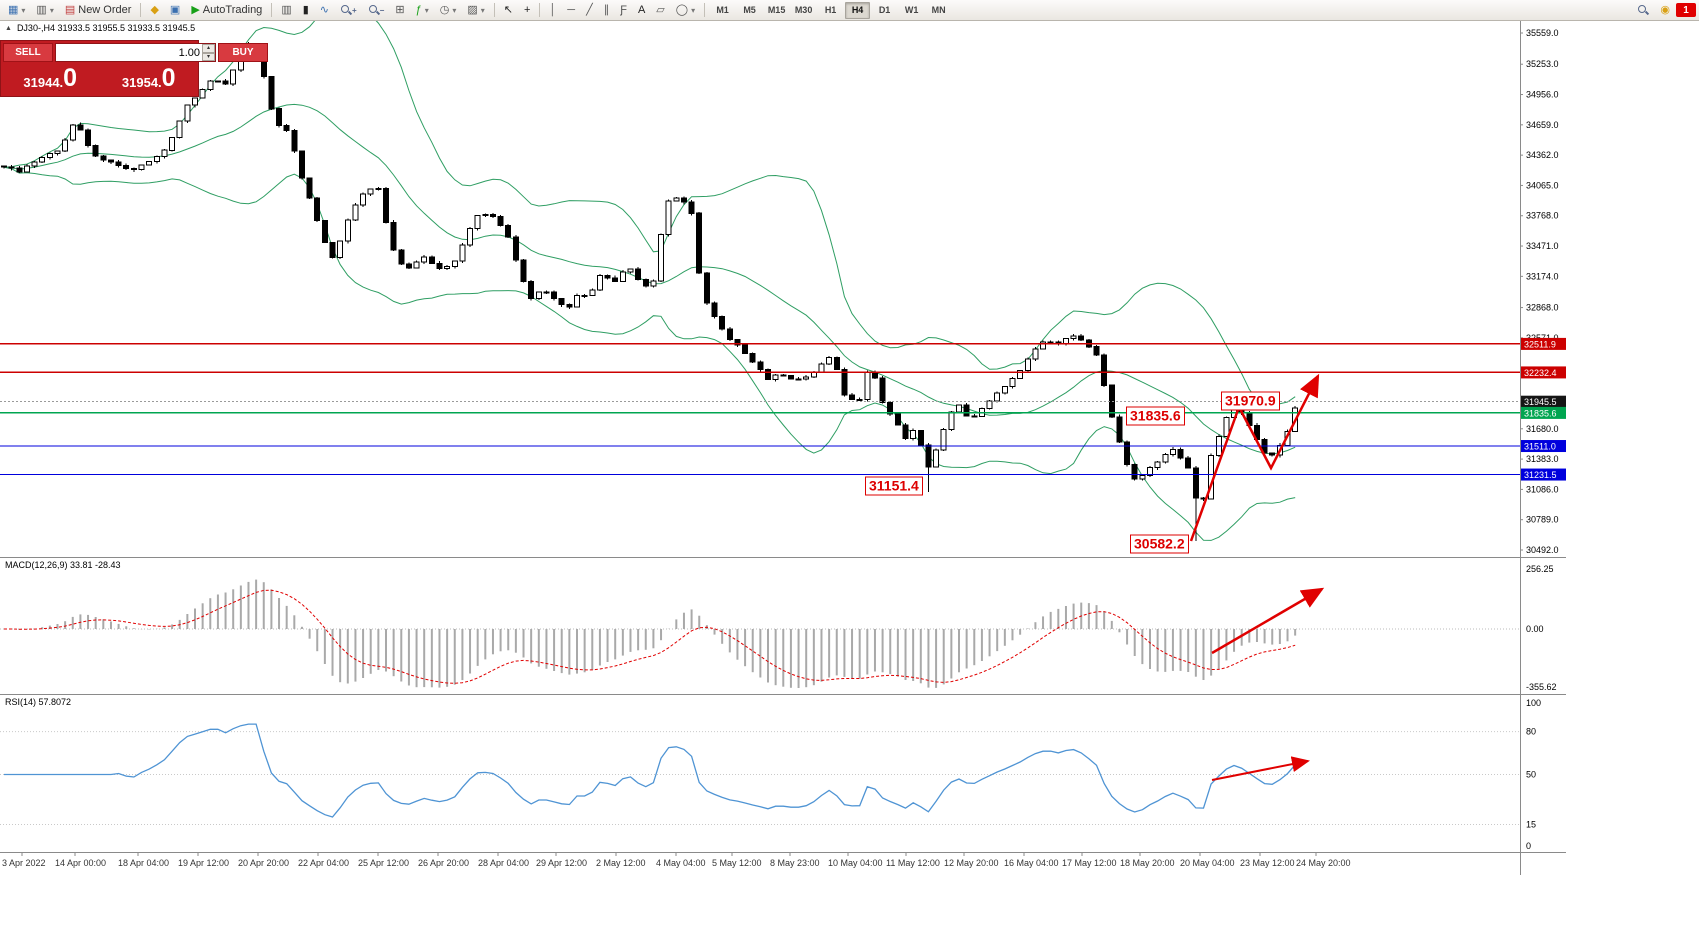 The height and width of the screenshot is (939, 1699). What do you see at coordinates (149, 77) in the screenshot?
I see `buy-price: 31954. 0` at bounding box center [149, 77].